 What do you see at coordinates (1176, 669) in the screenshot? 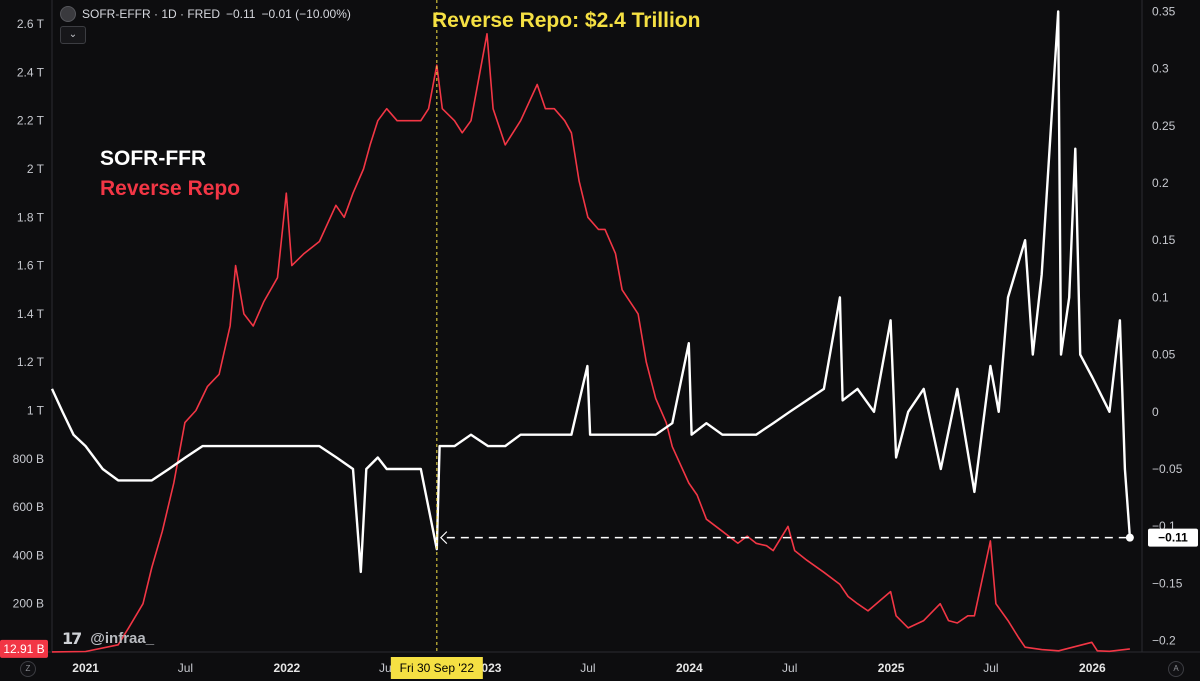
I see `auto-scale-button: A` at bounding box center [1176, 669].